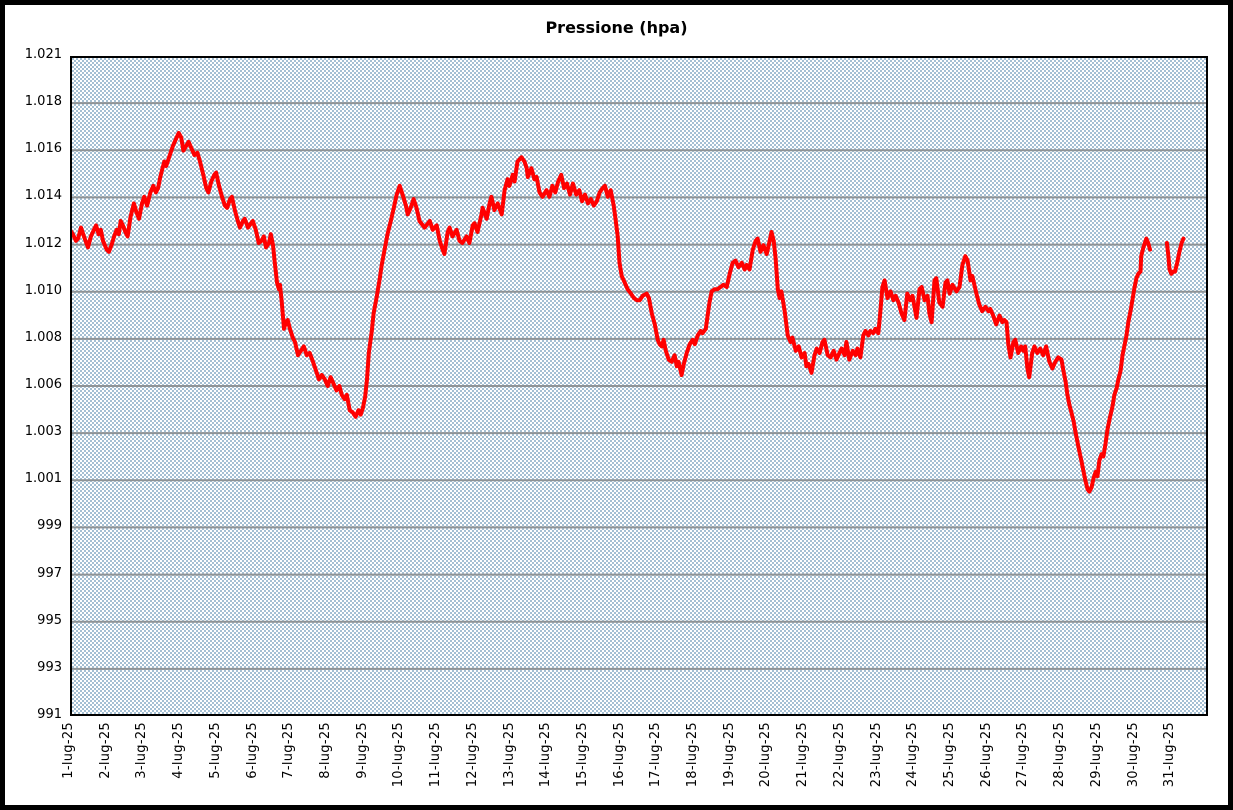 This screenshot has height=810, width=1233. I want to click on chart-title: Pressione (hpa), so click(616, 27).